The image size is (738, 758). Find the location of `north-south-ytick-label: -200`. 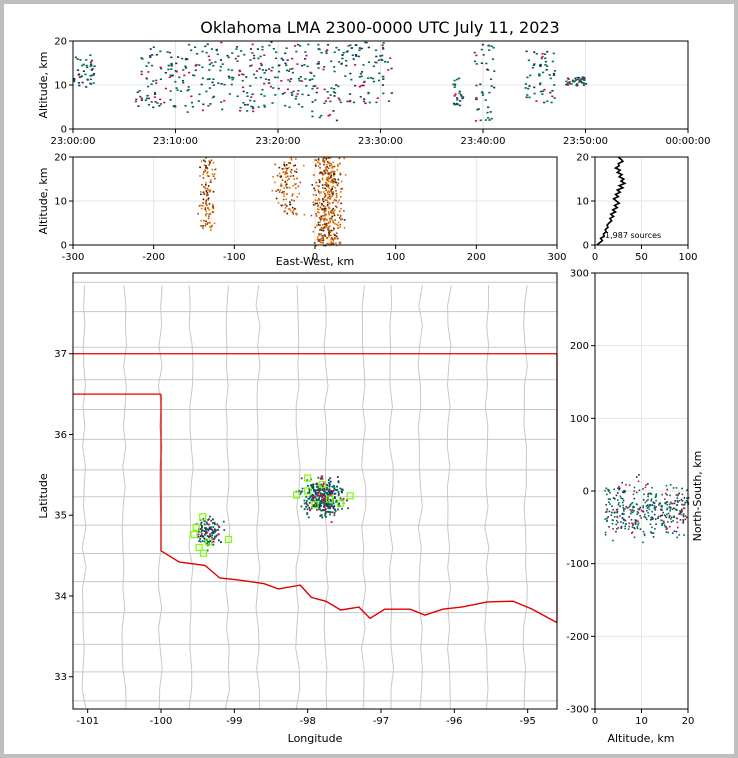

north-south-ytick-label: -200 is located at coordinates (577, 637).